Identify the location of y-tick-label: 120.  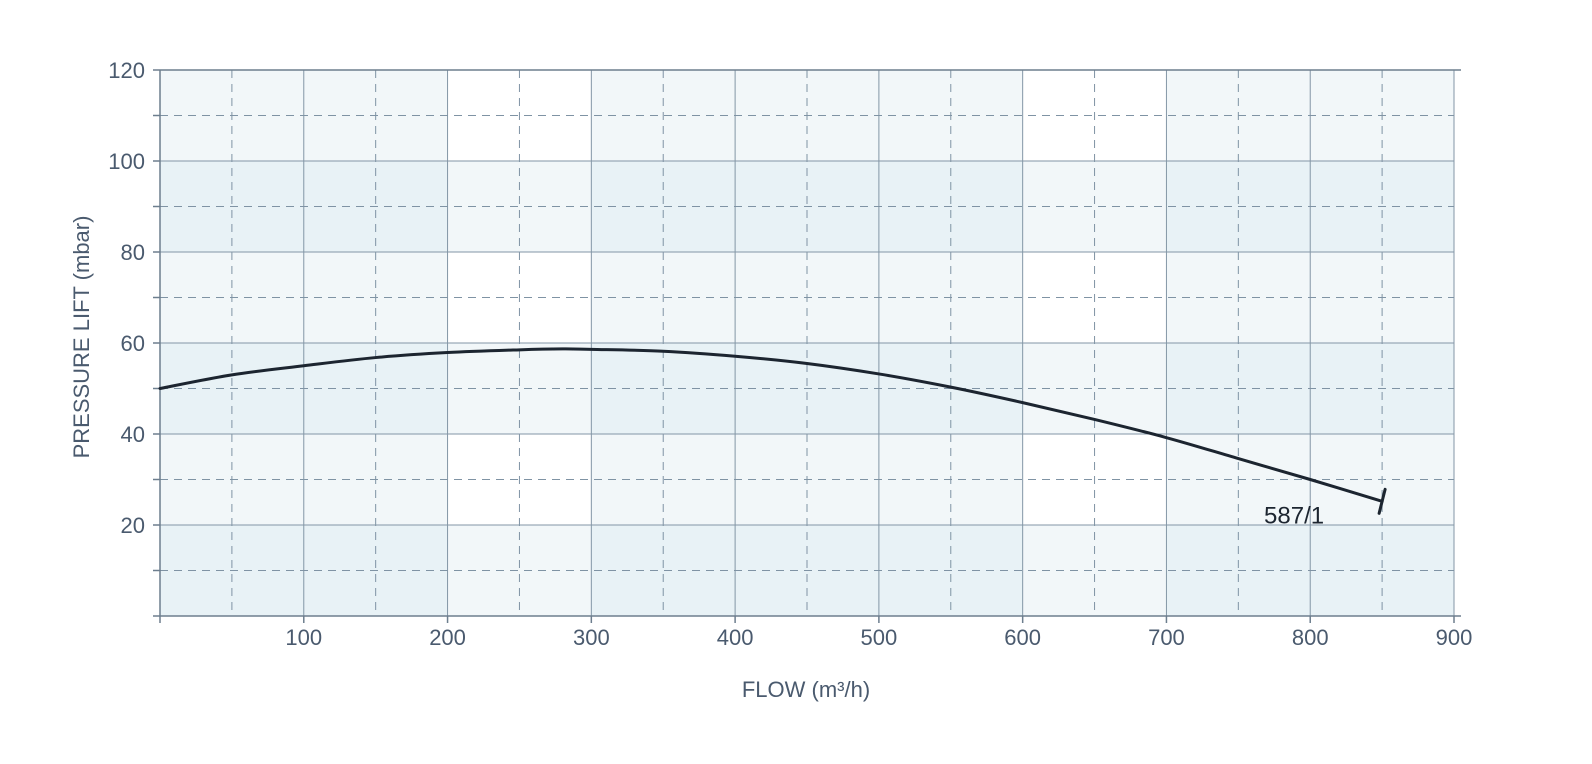
(126, 70).